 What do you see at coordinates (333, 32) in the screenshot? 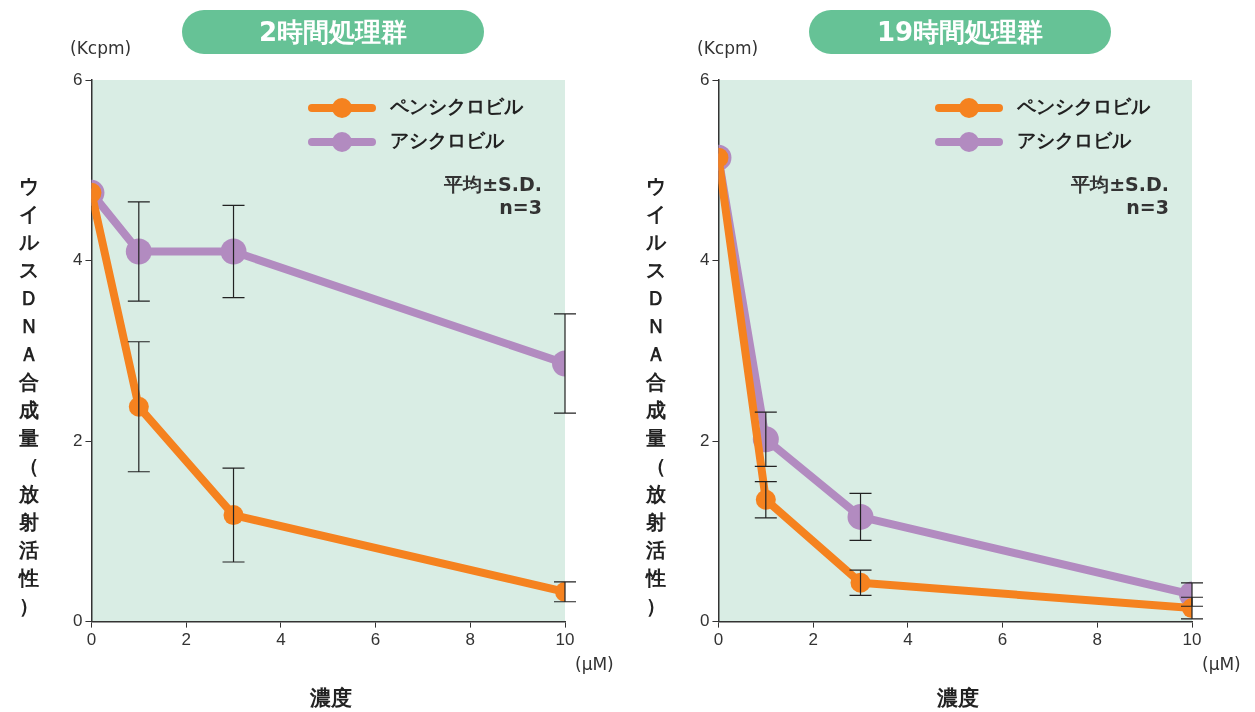
I see `chart-title: 2時間処理群` at bounding box center [333, 32].